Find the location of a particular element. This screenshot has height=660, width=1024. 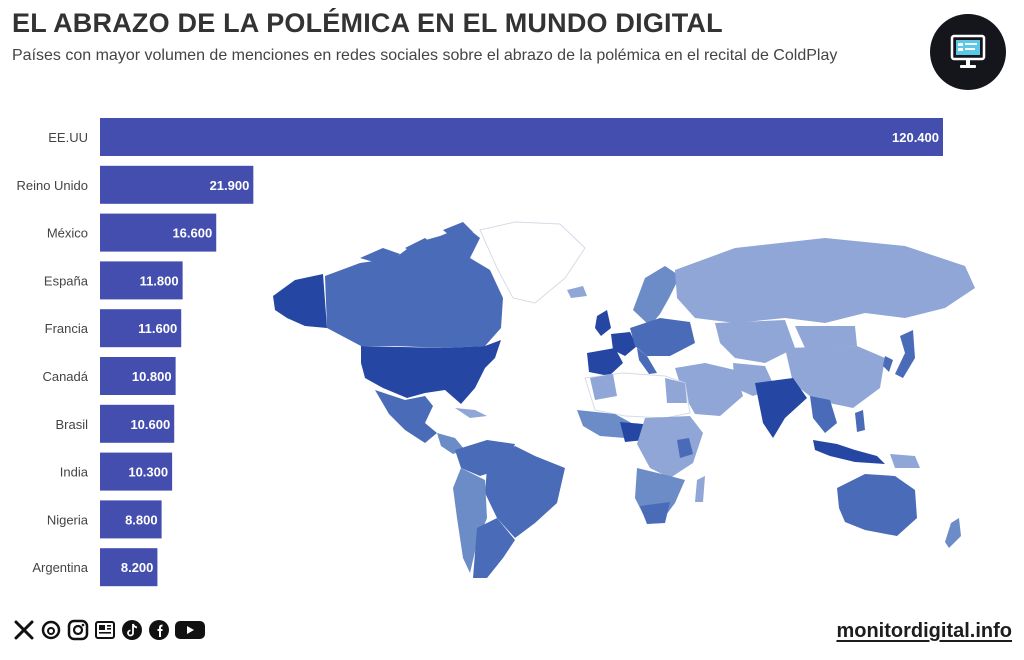

map-europe is located at coordinates (662, 337).